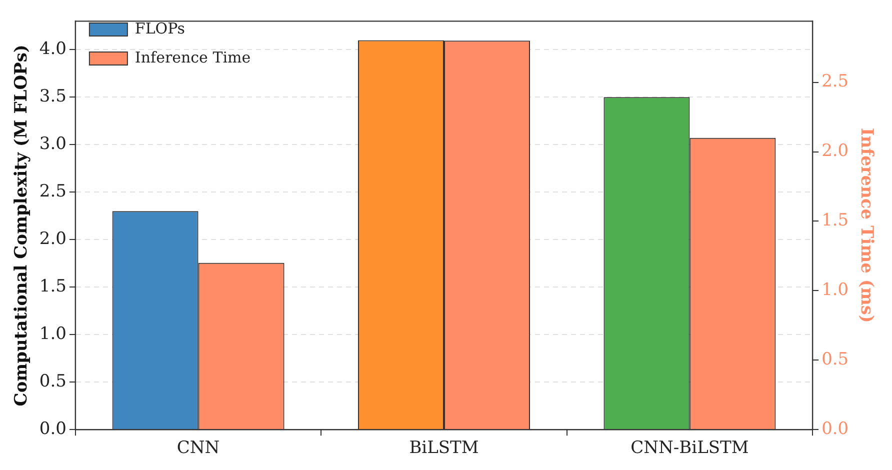  What do you see at coordinates (866, 225) in the screenshot?
I see `y2-axis-title: Inference Time (ms)` at bounding box center [866, 225].